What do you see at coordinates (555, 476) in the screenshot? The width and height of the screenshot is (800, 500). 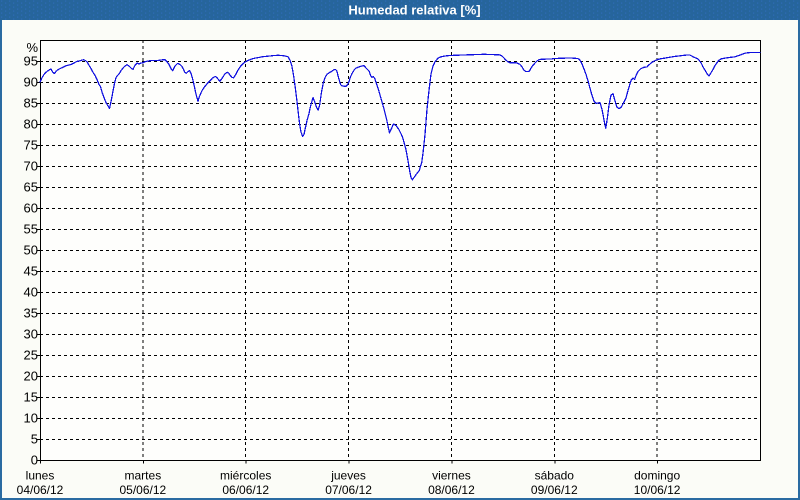 I see `svg-text: sábado` at bounding box center [555, 476].